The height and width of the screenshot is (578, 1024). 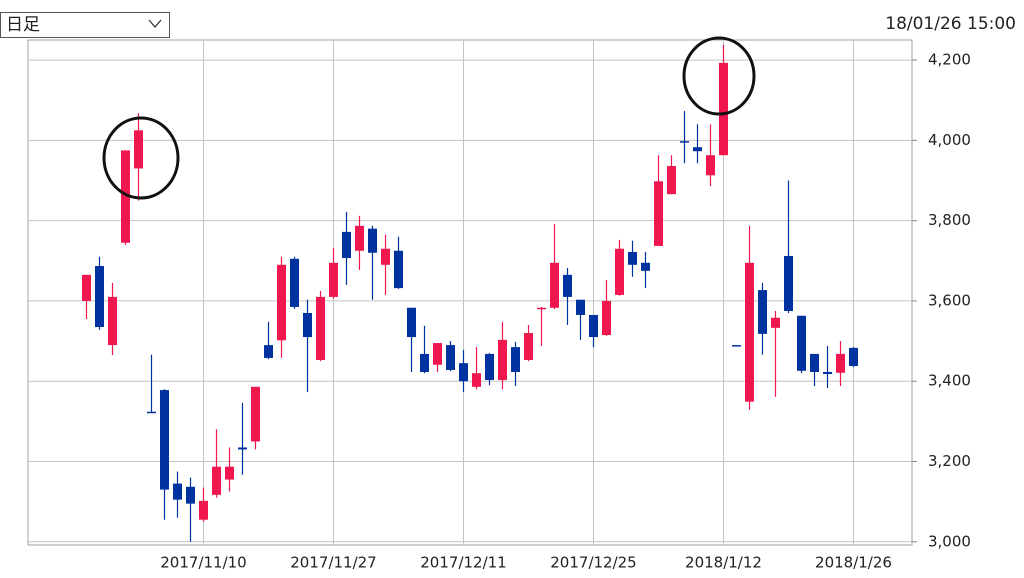 What do you see at coordinates (333, 563) in the screenshot?
I see `x-tick-label: 2017/11/27` at bounding box center [333, 563].